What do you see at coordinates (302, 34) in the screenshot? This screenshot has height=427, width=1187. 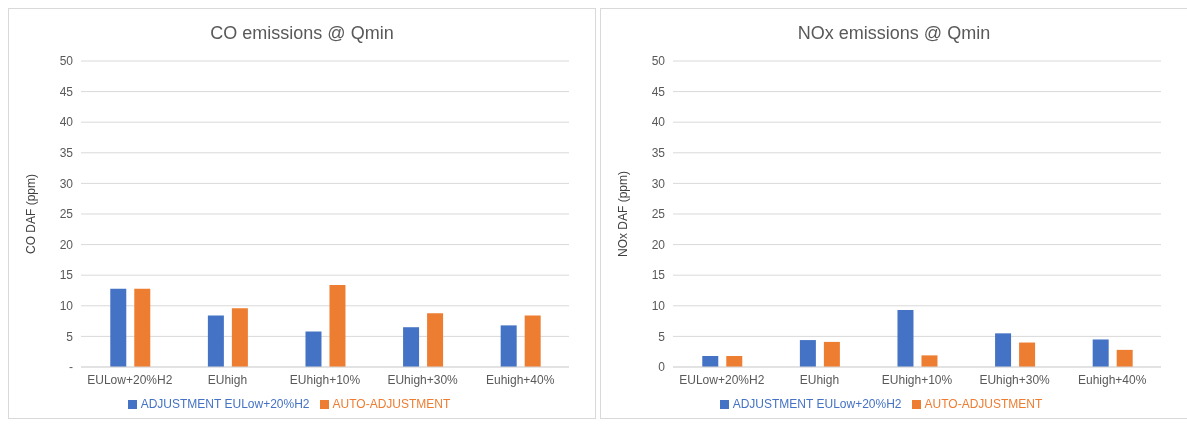 I see `chart-title: CO emissions @ Qmin` at bounding box center [302, 34].